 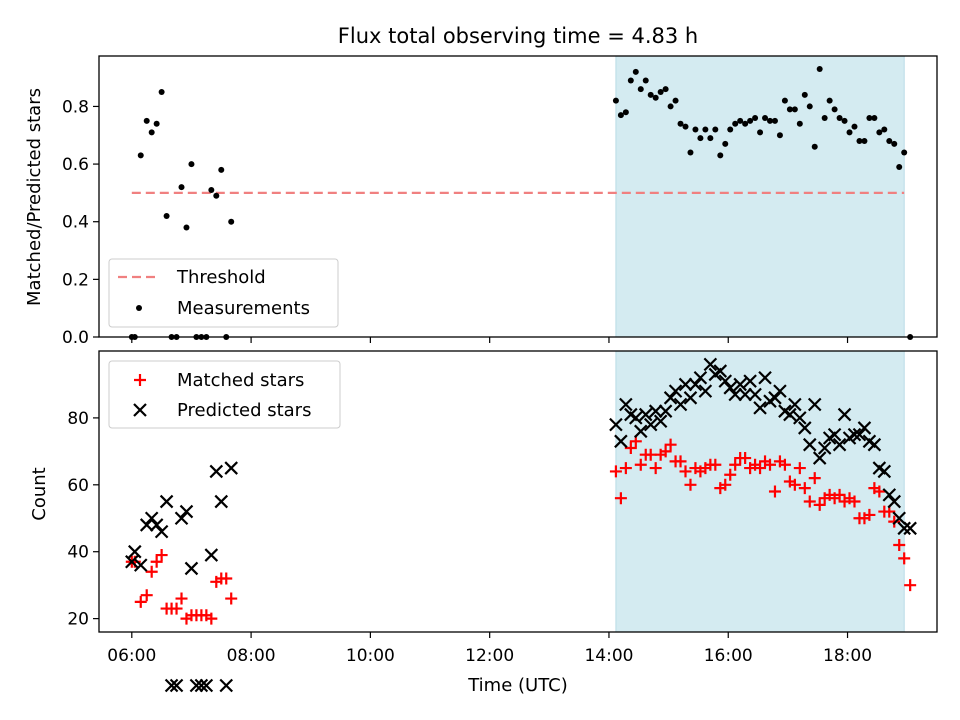 I want to click on x-tick-label: 18:00, so click(x=847, y=656).